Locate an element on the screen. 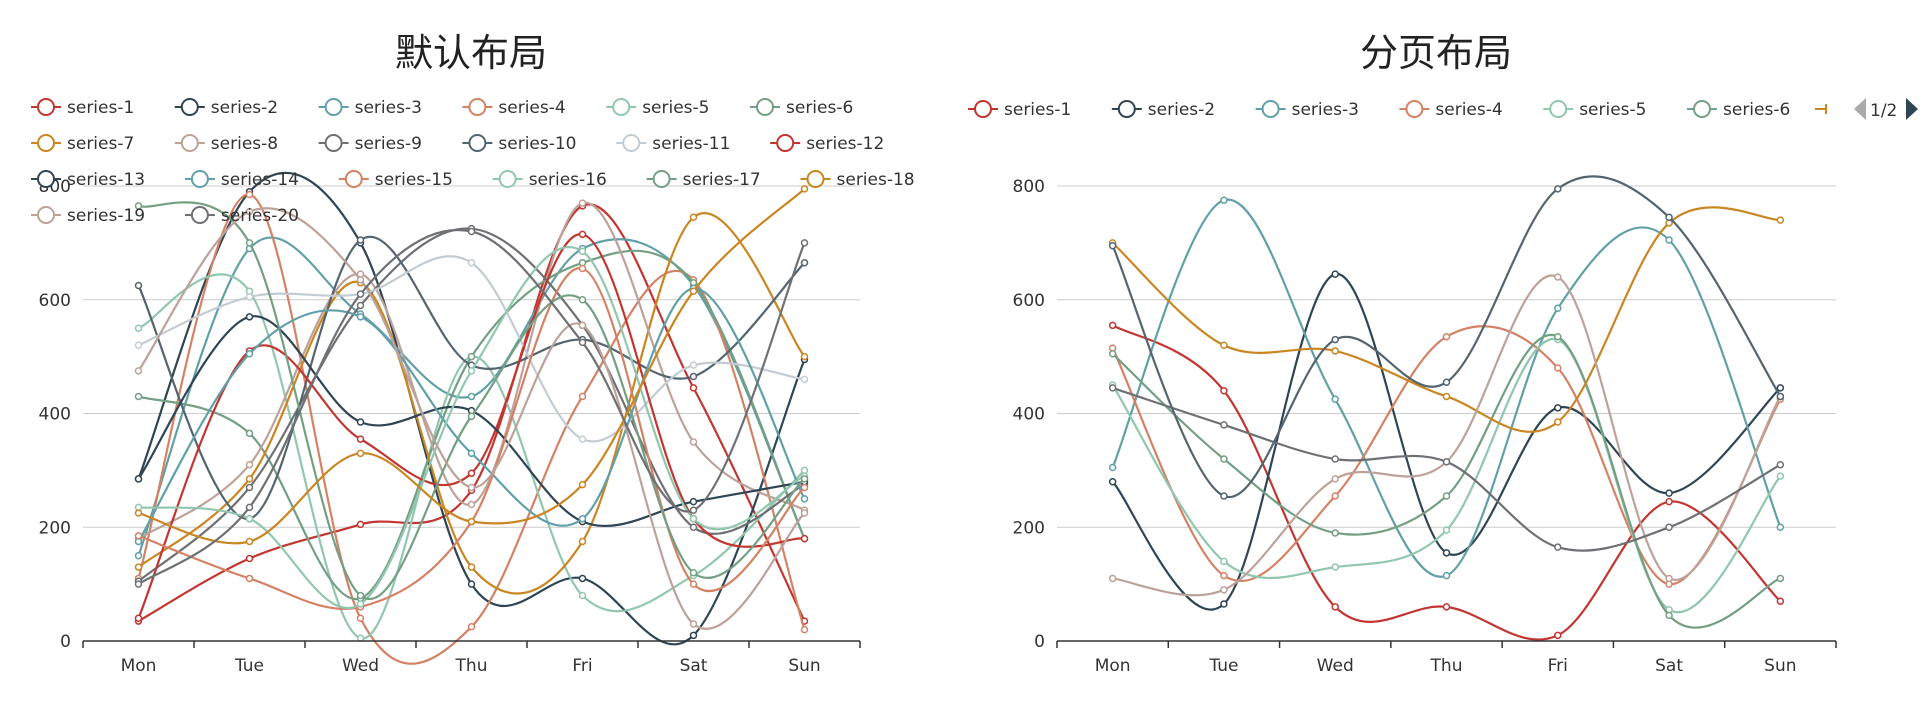  legend-item-series-9: series-9 is located at coordinates (370, 144).